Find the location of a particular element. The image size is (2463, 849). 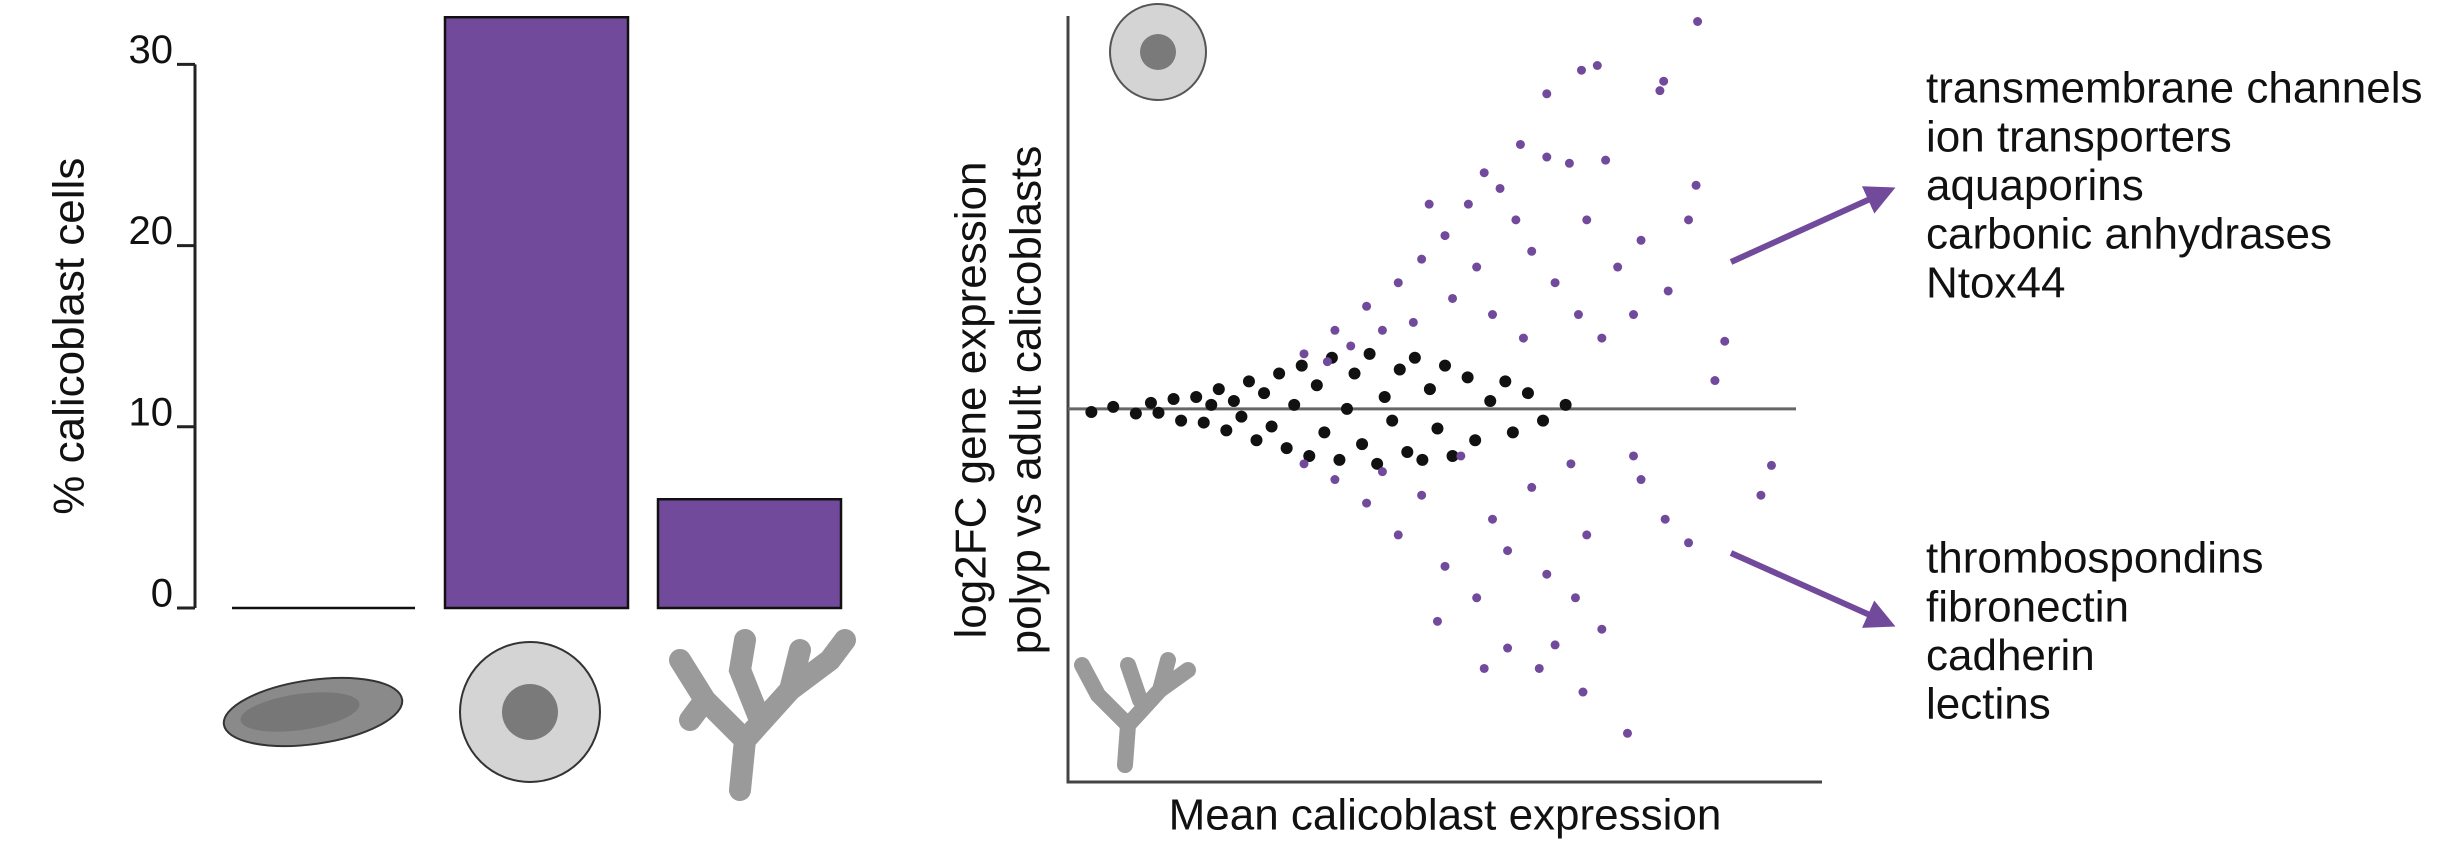

y-tick-label: 10 is located at coordinates (151, 412).